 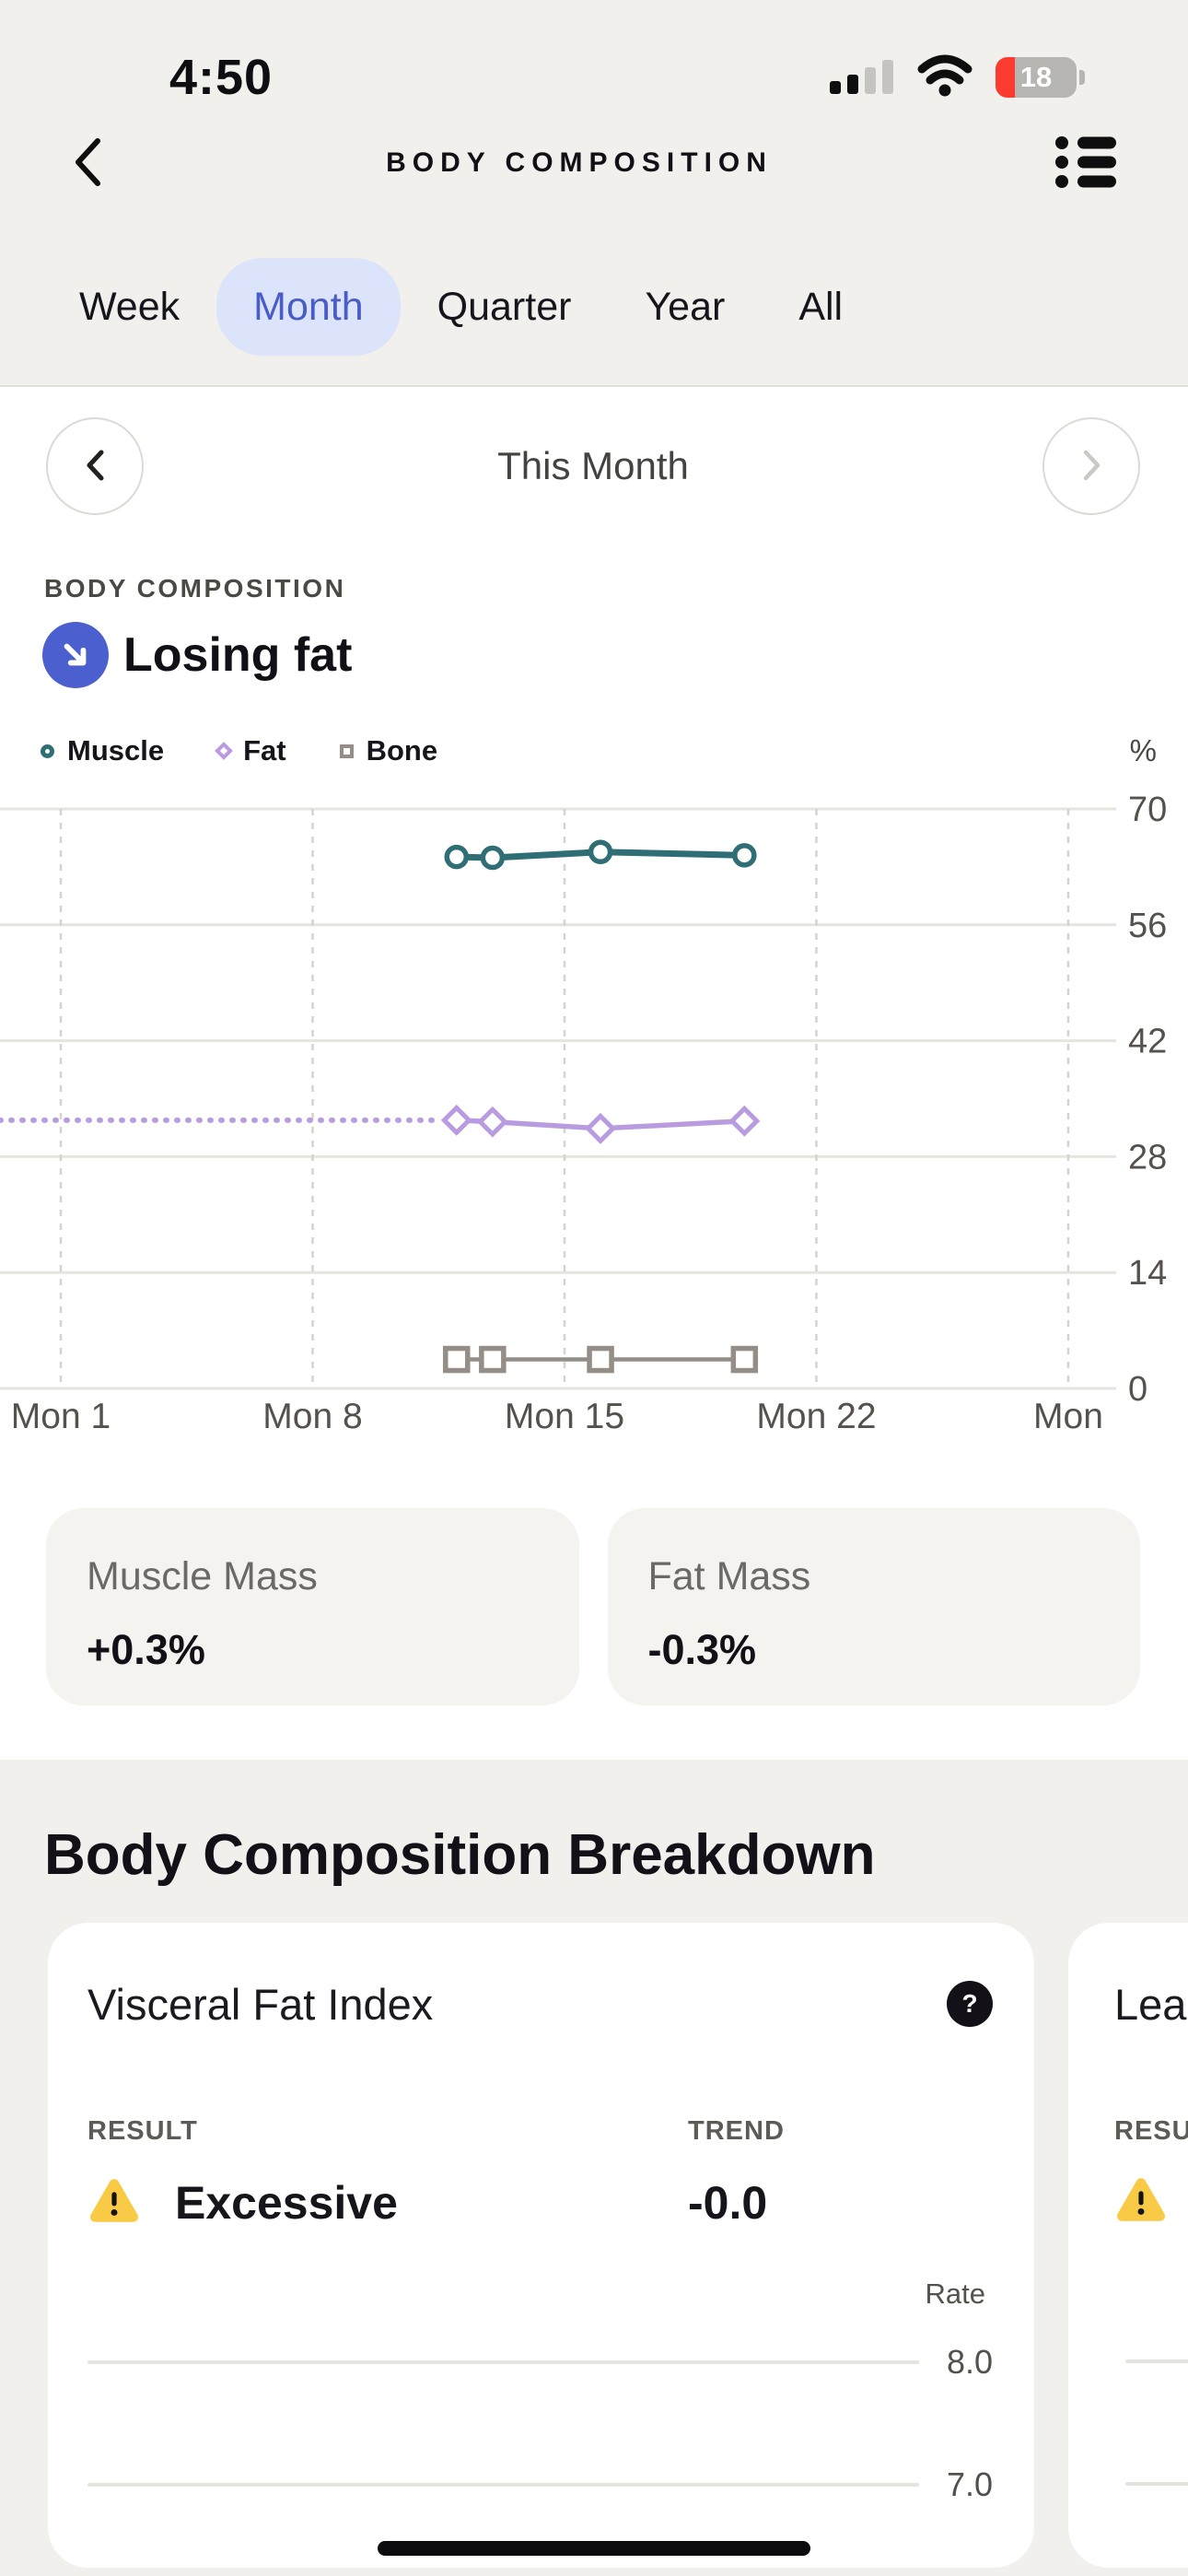 I want to click on home-indicator, so click(x=594, y=2548).